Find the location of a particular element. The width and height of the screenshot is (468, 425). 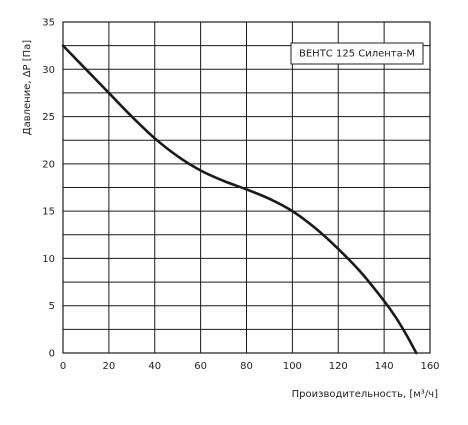

x-tick-label: 80 is located at coordinates (246, 366).